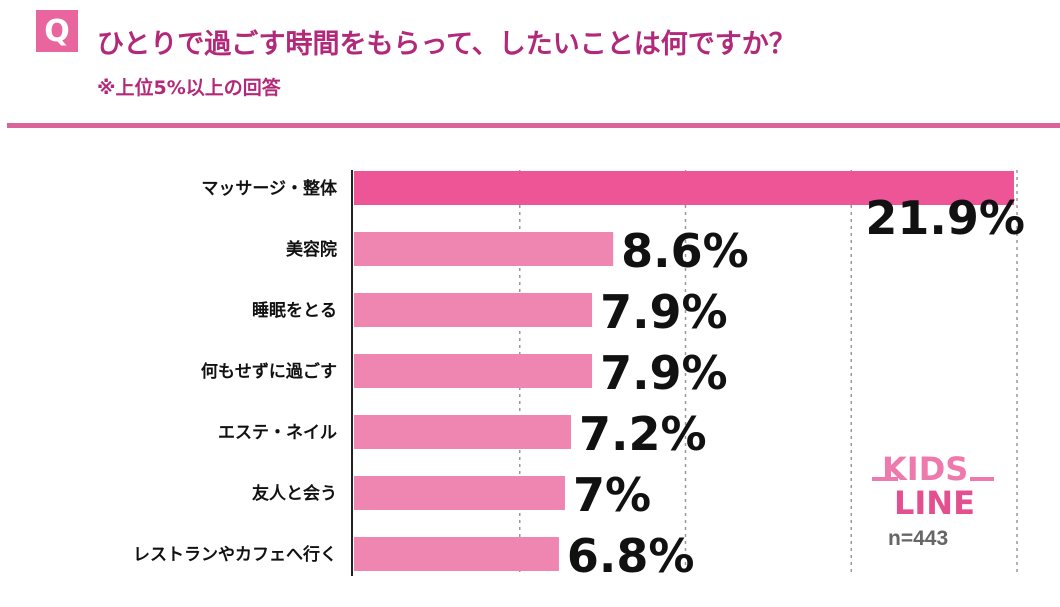 This screenshot has height=607, width=1060. What do you see at coordinates (643, 434) in the screenshot?
I see `value-label: 7.2%` at bounding box center [643, 434].